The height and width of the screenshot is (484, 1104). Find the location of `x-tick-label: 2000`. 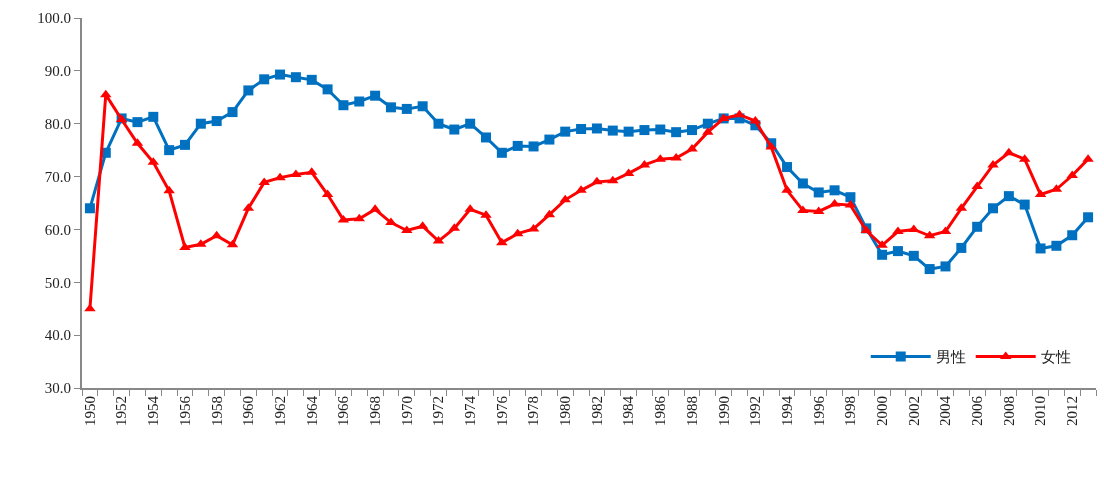

x-tick-label: 2000 is located at coordinates (881, 411).